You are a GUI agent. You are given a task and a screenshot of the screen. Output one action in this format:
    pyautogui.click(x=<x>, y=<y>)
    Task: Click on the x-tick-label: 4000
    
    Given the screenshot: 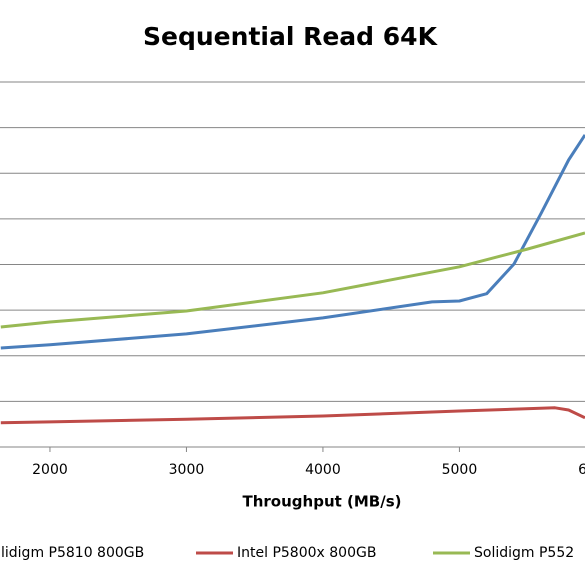 What is the action you would take?
    pyautogui.click(x=323, y=470)
    